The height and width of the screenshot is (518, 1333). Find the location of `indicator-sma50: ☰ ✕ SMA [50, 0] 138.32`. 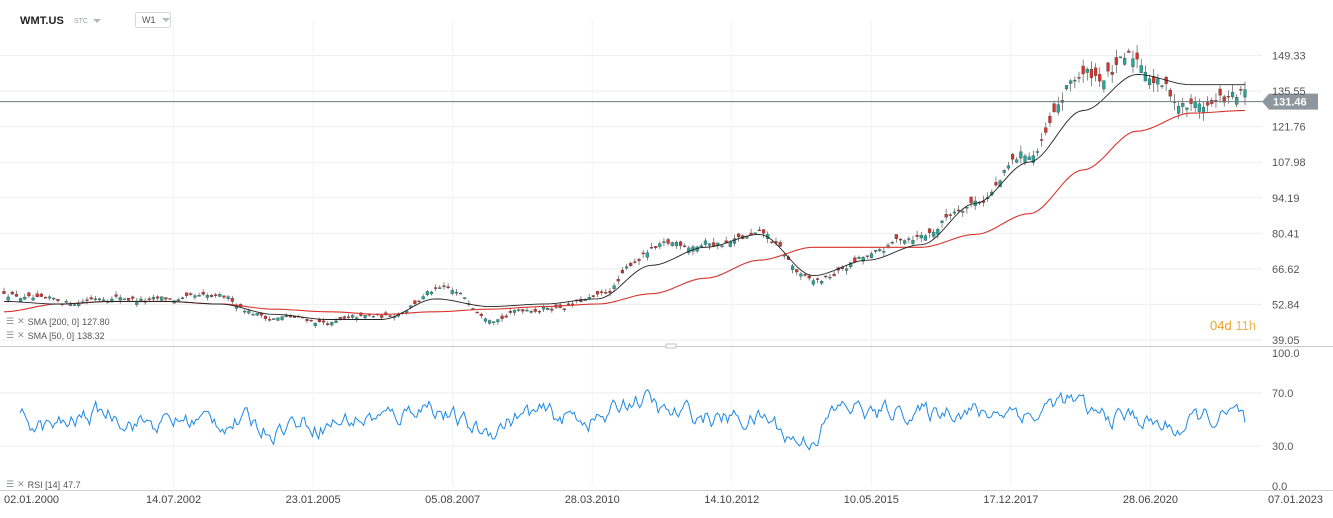

indicator-sma50: ☰ ✕ SMA [50, 0] 138.32 is located at coordinates (55, 335).